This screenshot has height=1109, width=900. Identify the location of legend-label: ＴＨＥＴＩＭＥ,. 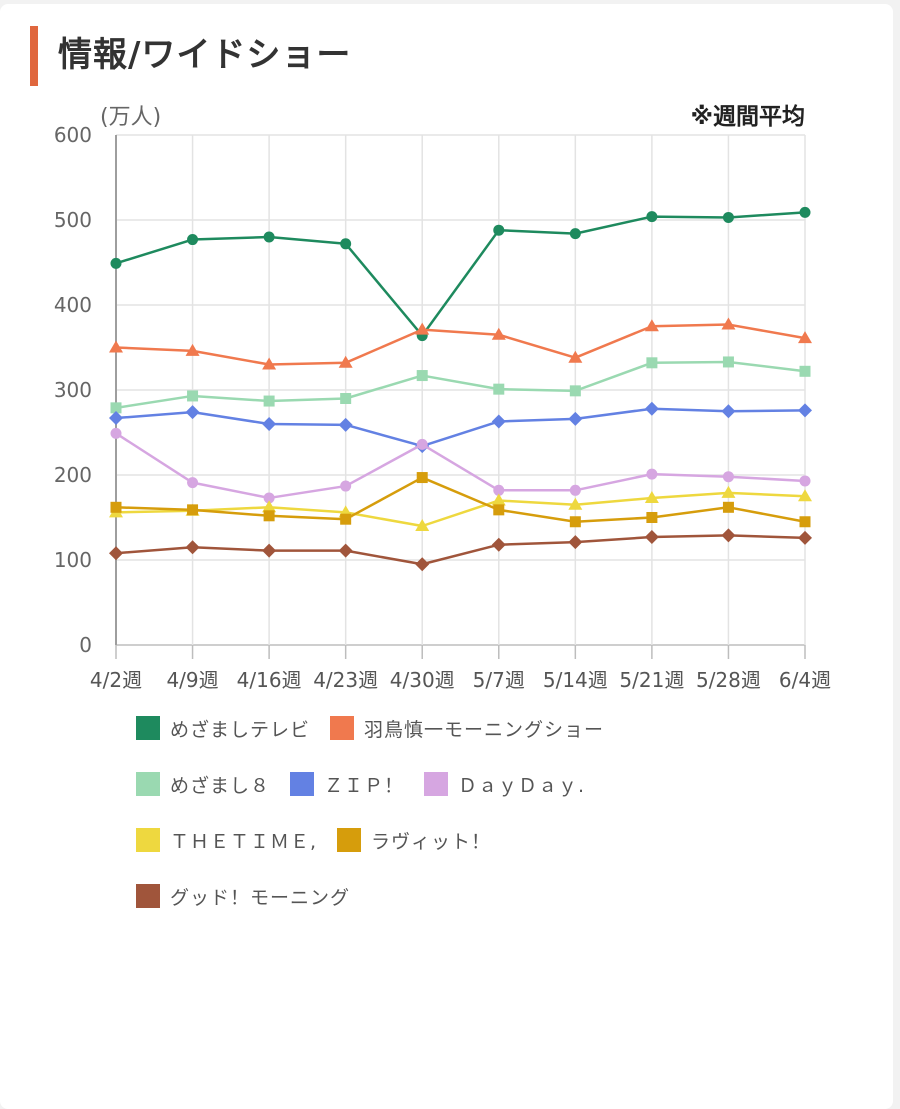
(244, 841).